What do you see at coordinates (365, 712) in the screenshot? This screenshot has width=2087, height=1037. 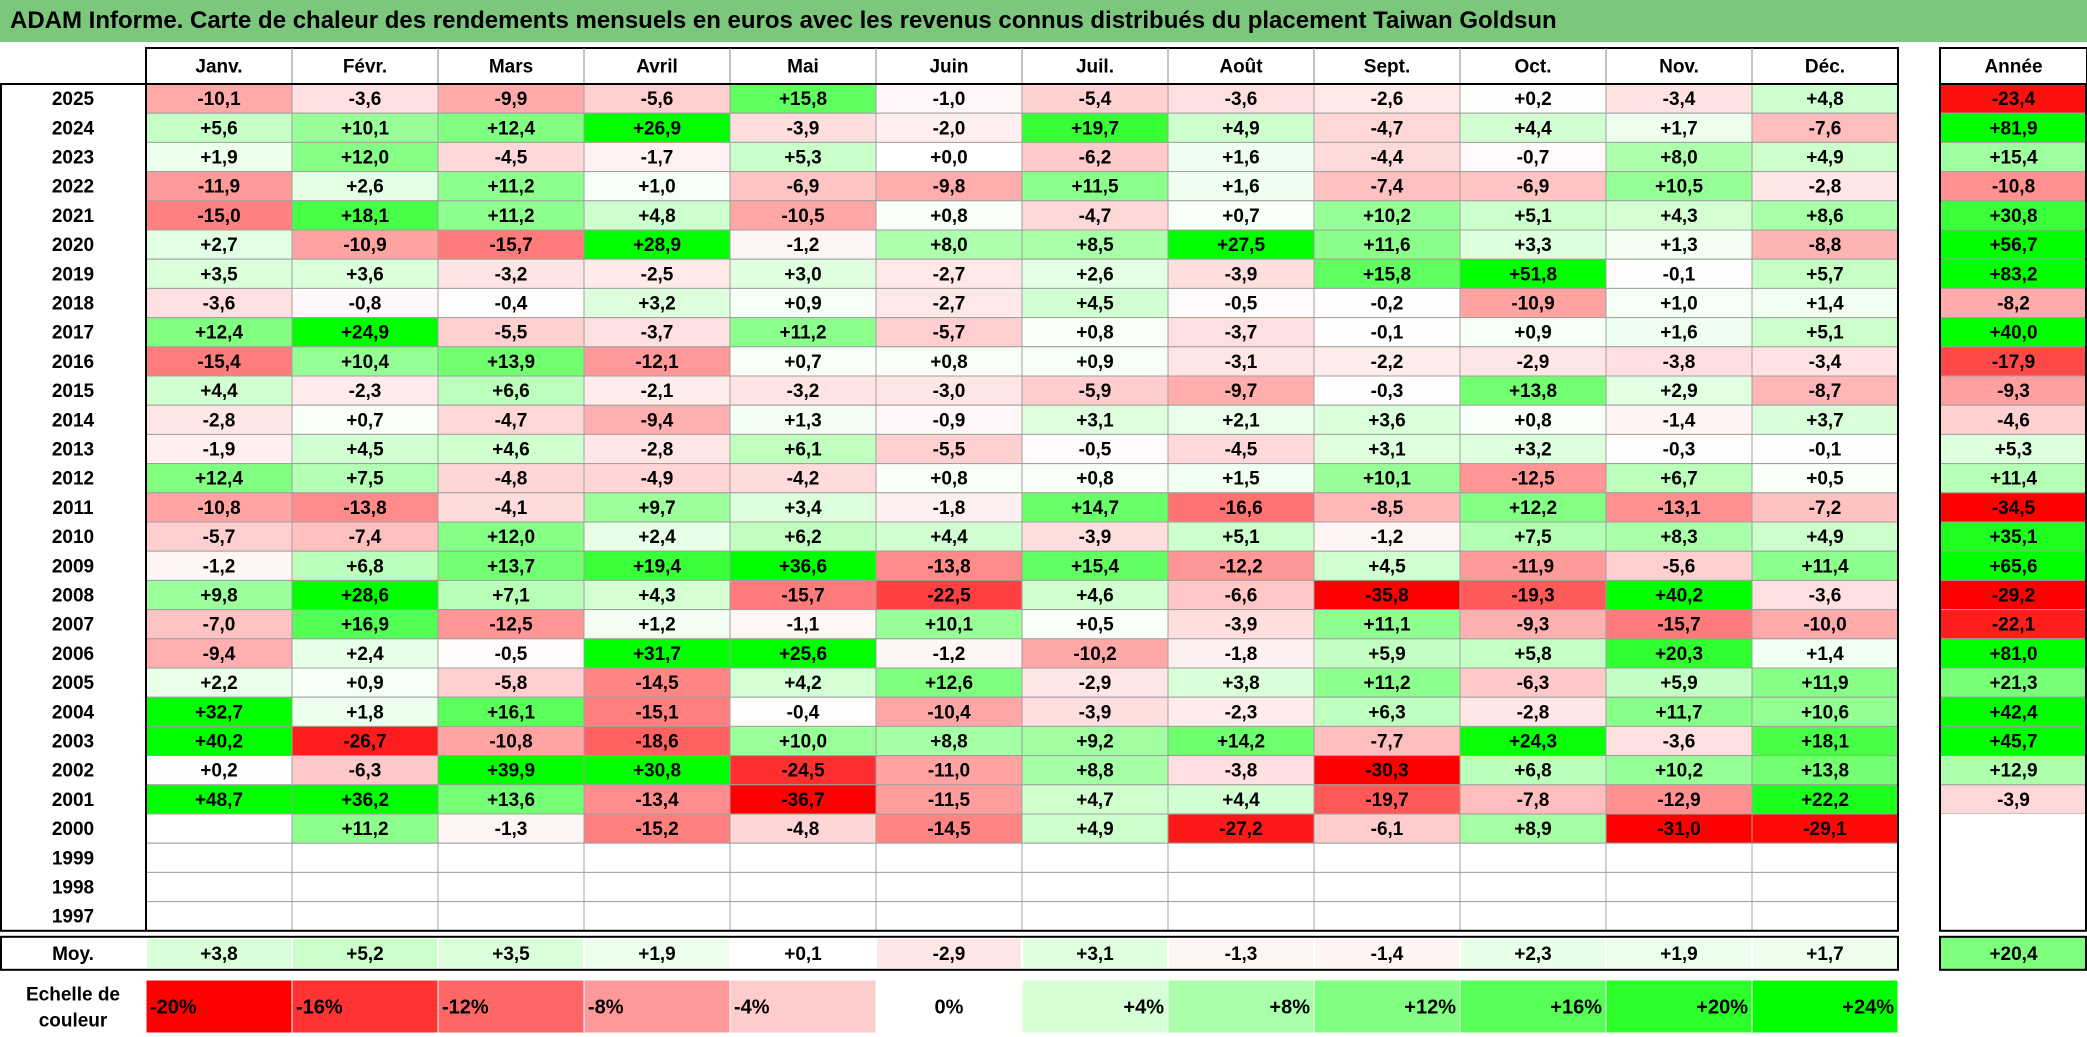 I see `cell-value: +1,8` at bounding box center [365, 712].